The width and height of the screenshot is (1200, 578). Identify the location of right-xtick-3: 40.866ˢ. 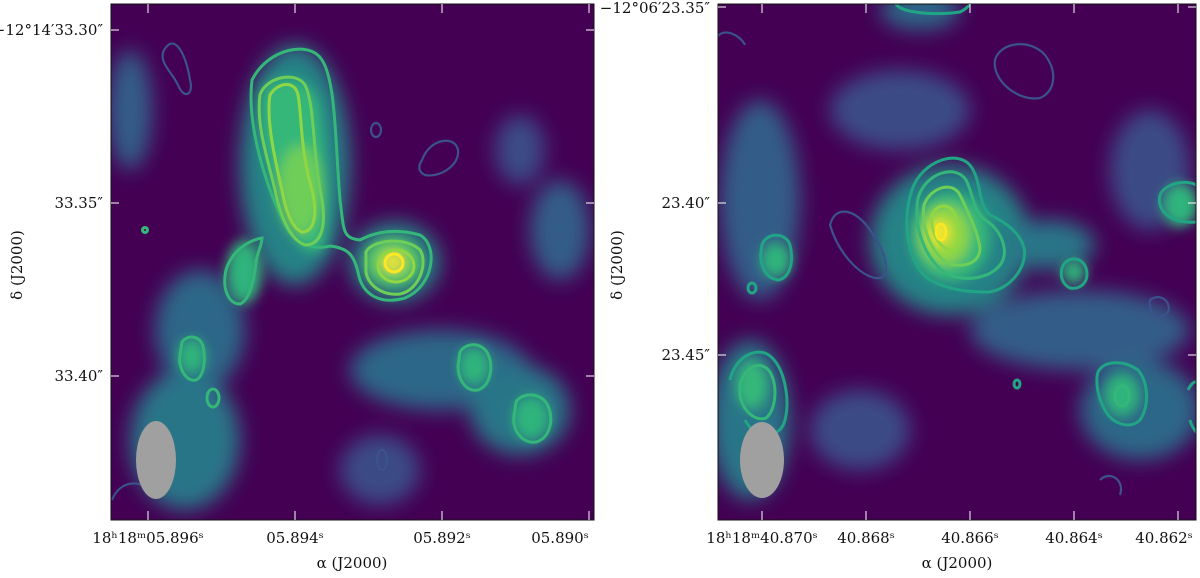
(970, 538).